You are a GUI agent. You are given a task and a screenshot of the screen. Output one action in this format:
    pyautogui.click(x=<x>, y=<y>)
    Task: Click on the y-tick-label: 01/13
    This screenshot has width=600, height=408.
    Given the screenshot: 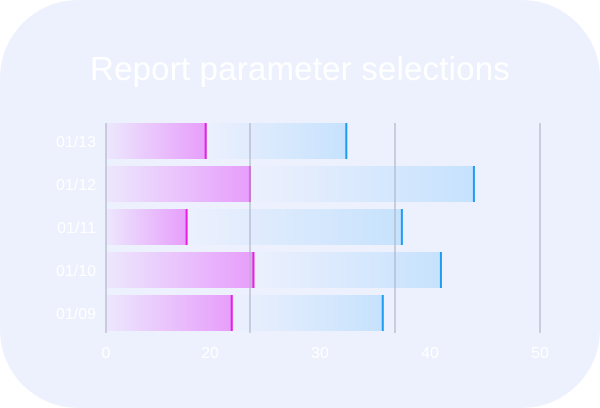 What is the action you would take?
    pyautogui.click(x=76, y=142)
    